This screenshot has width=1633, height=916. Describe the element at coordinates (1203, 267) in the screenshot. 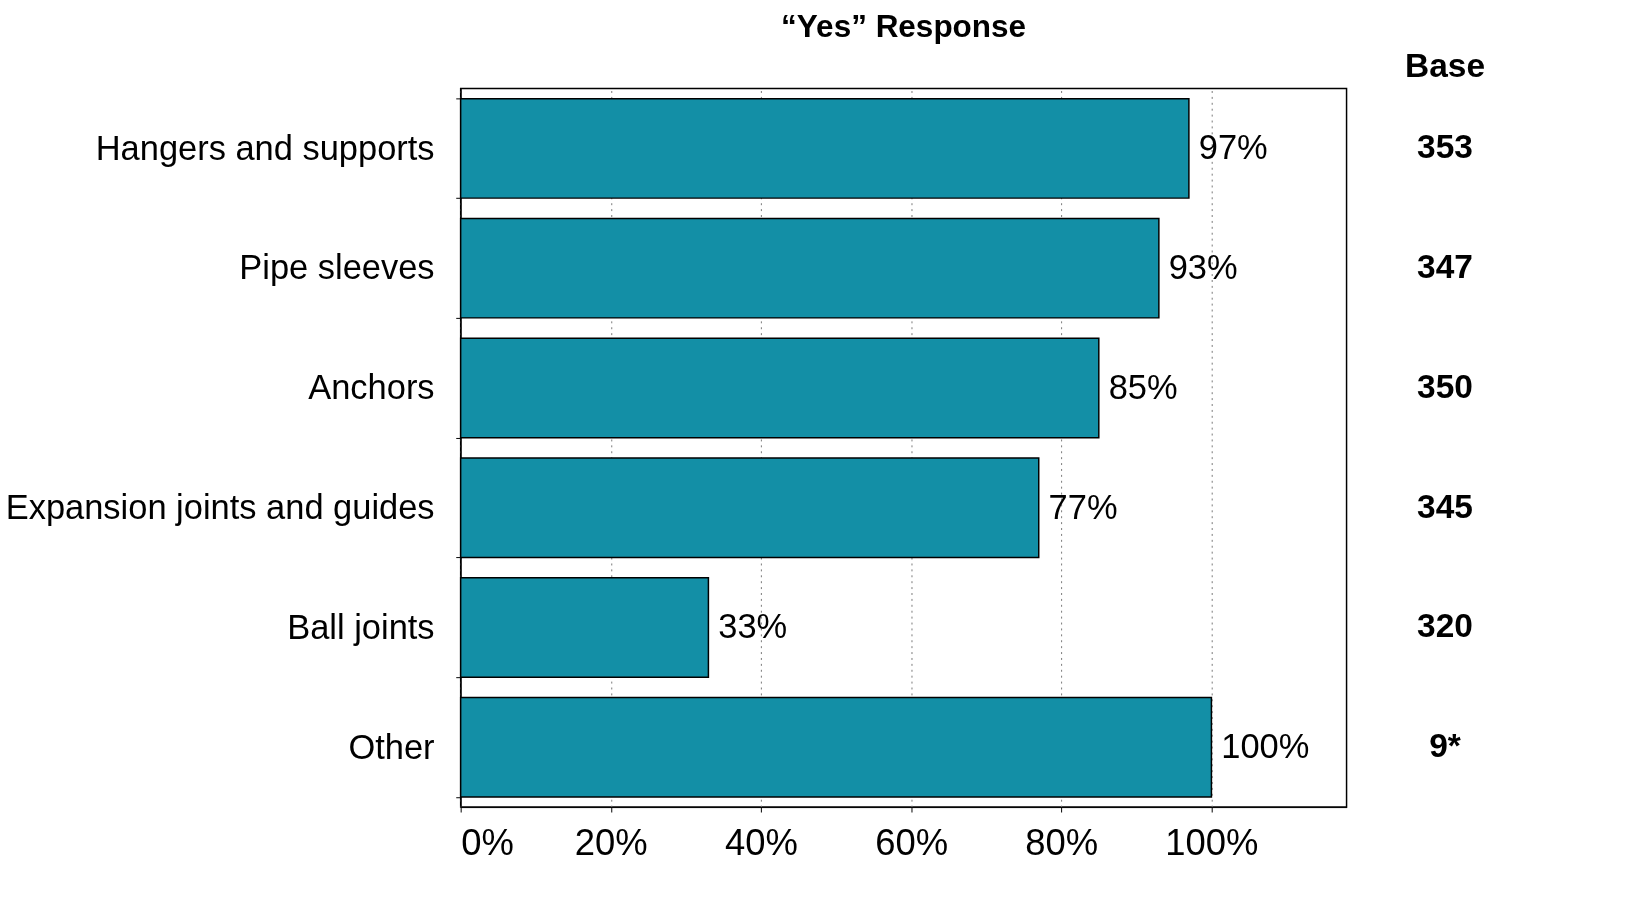

I see `data-label: 93%` at that location.